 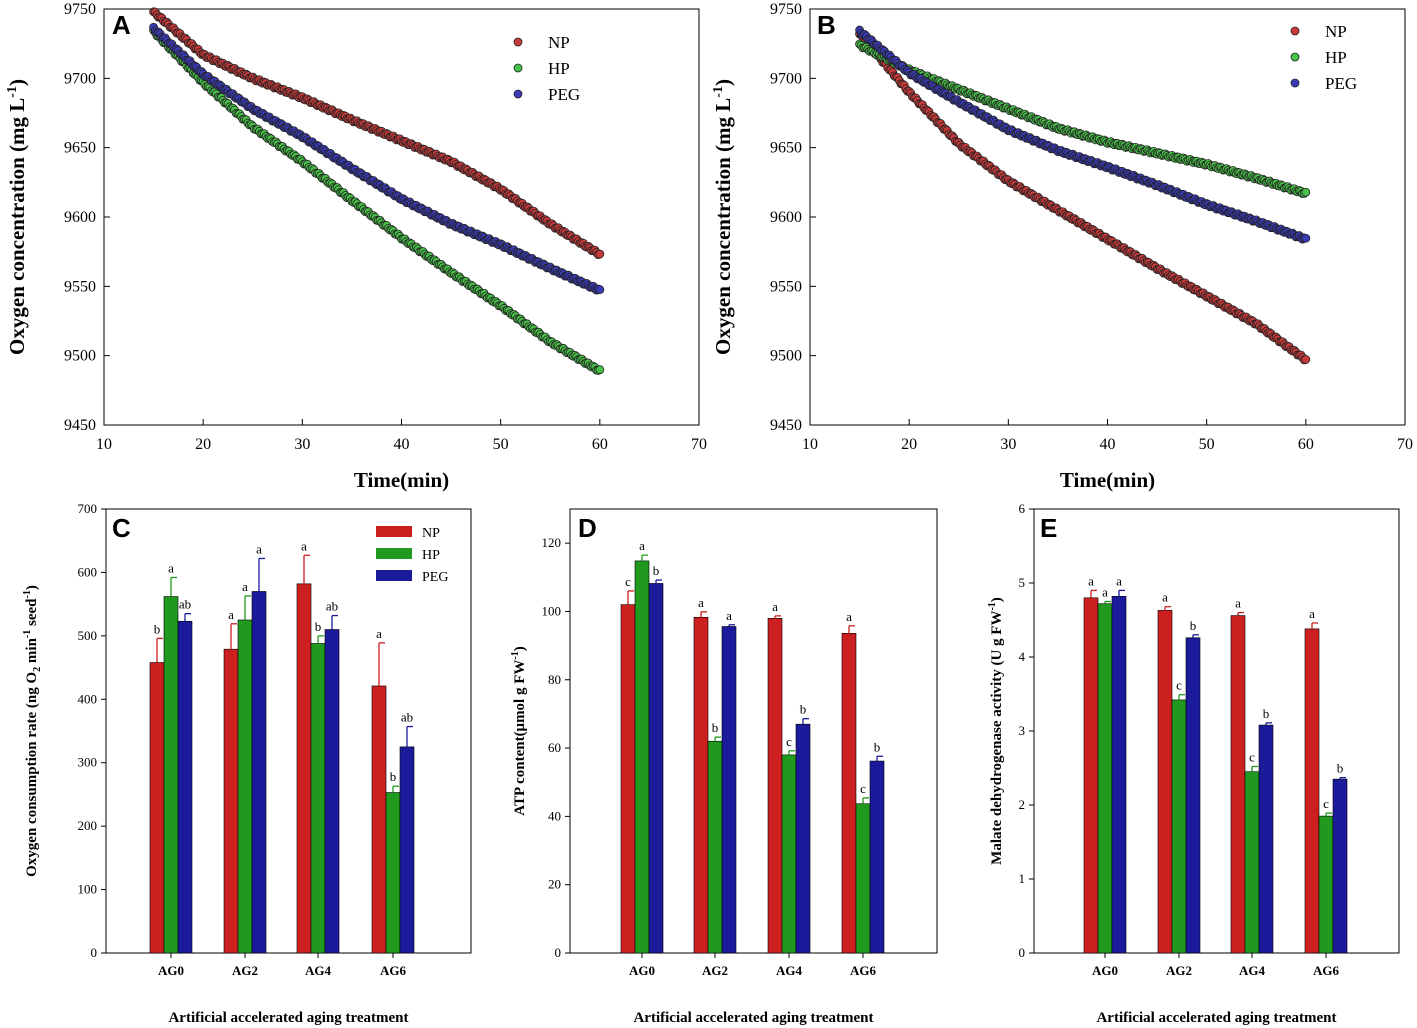 What do you see at coordinates (88, 508) in the screenshot?
I see `y-tick-label: 700` at bounding box center [88, 508].